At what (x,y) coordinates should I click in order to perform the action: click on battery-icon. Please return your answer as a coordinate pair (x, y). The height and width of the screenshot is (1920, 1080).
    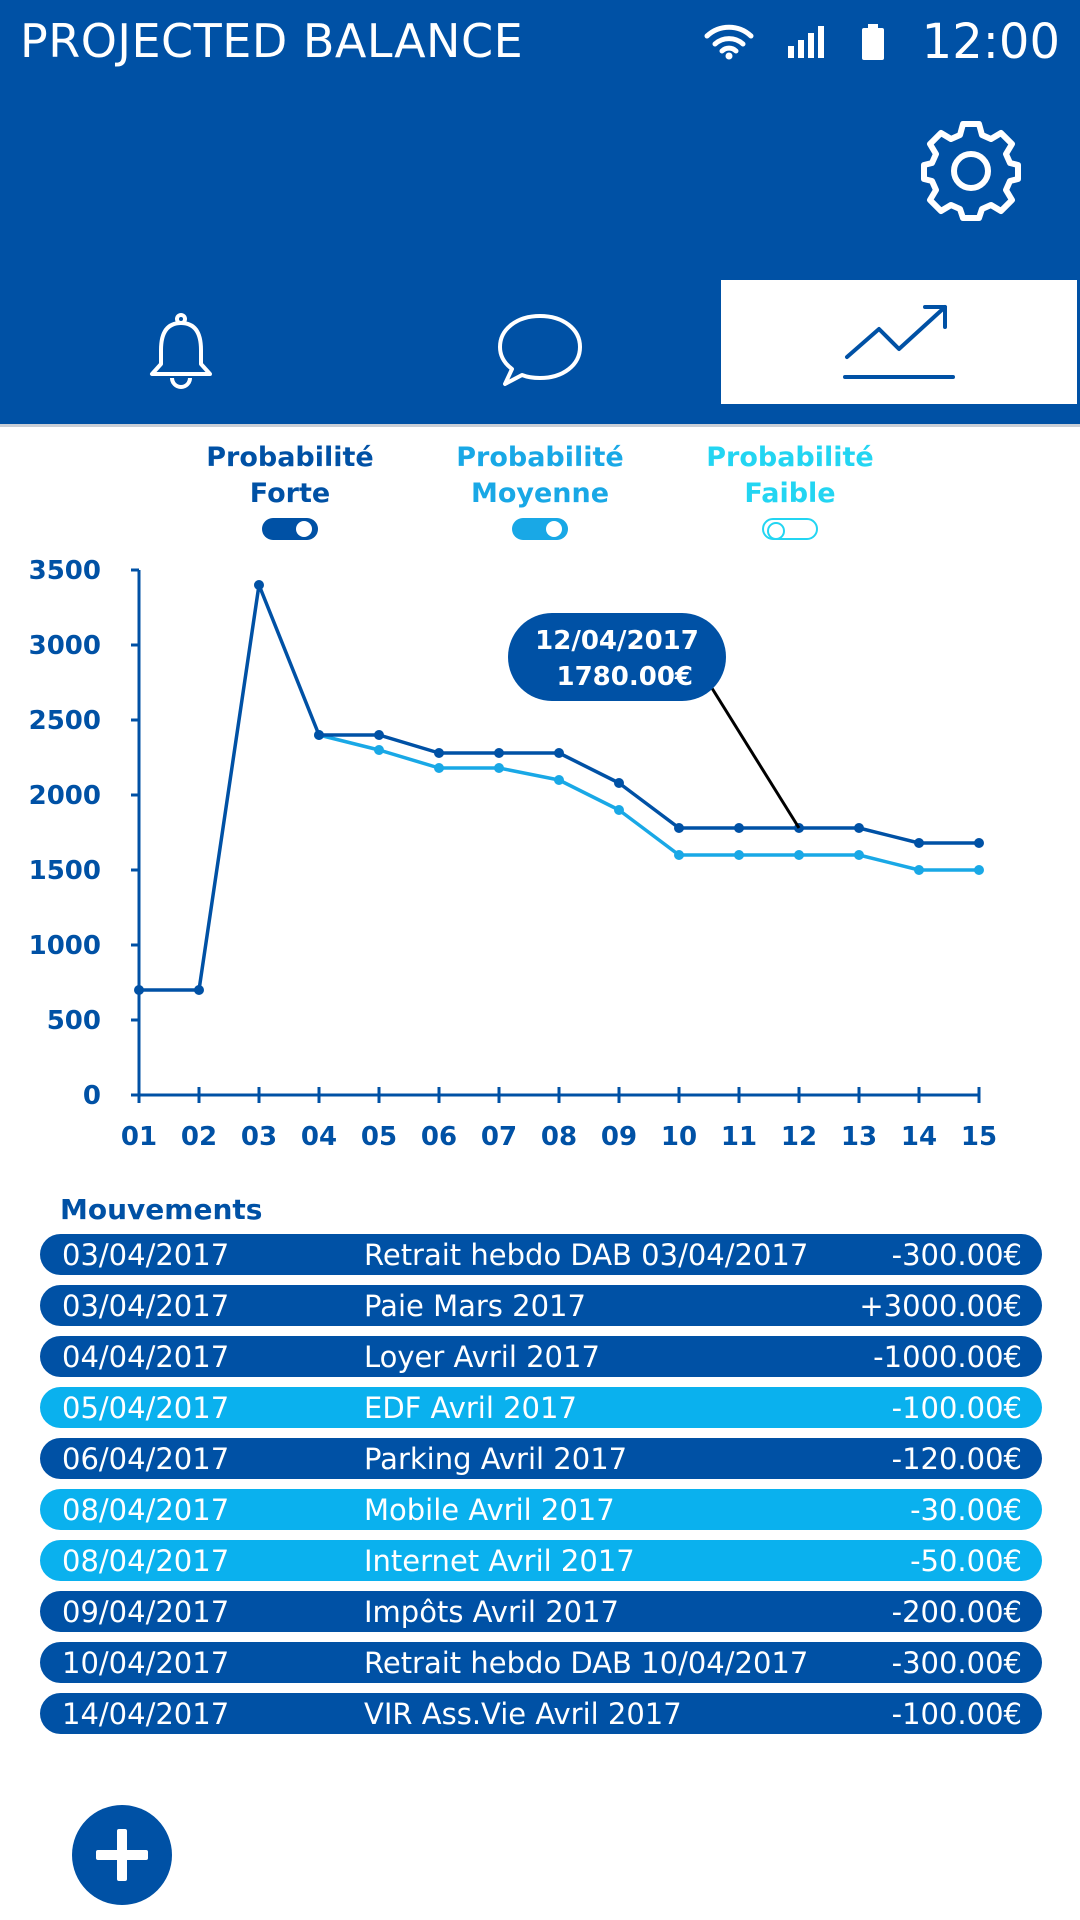
    Looking at the image, I should click on (873, 42).